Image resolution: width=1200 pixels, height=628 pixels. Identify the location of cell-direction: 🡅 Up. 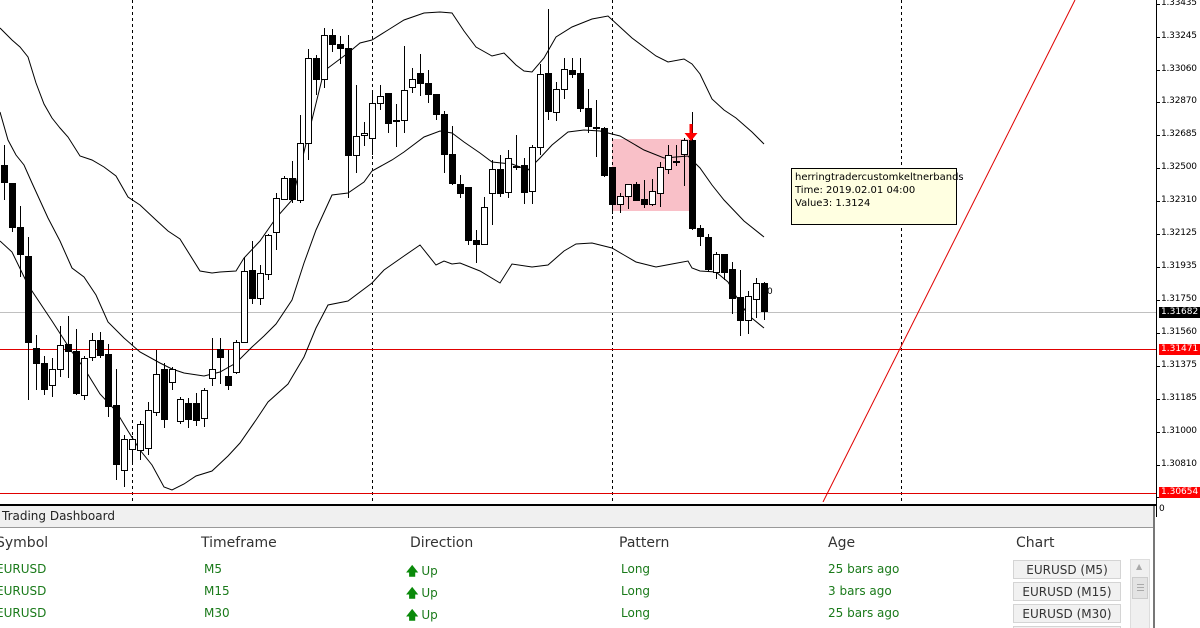
(422, 616).